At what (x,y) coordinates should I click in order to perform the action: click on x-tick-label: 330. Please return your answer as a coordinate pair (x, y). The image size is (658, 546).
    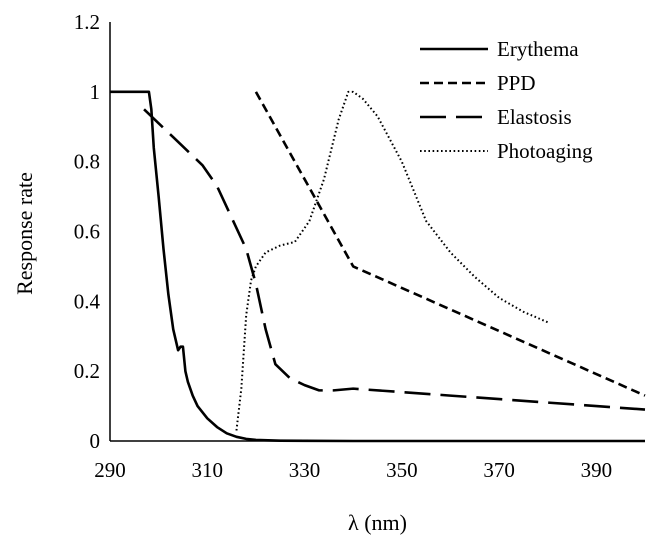
    Looking at the image, I should click on (305, 470).